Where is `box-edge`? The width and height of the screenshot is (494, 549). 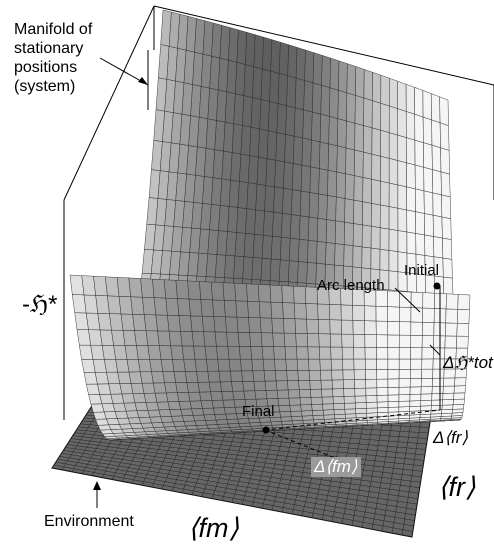 box-edge is located at coordinates (323, 45).